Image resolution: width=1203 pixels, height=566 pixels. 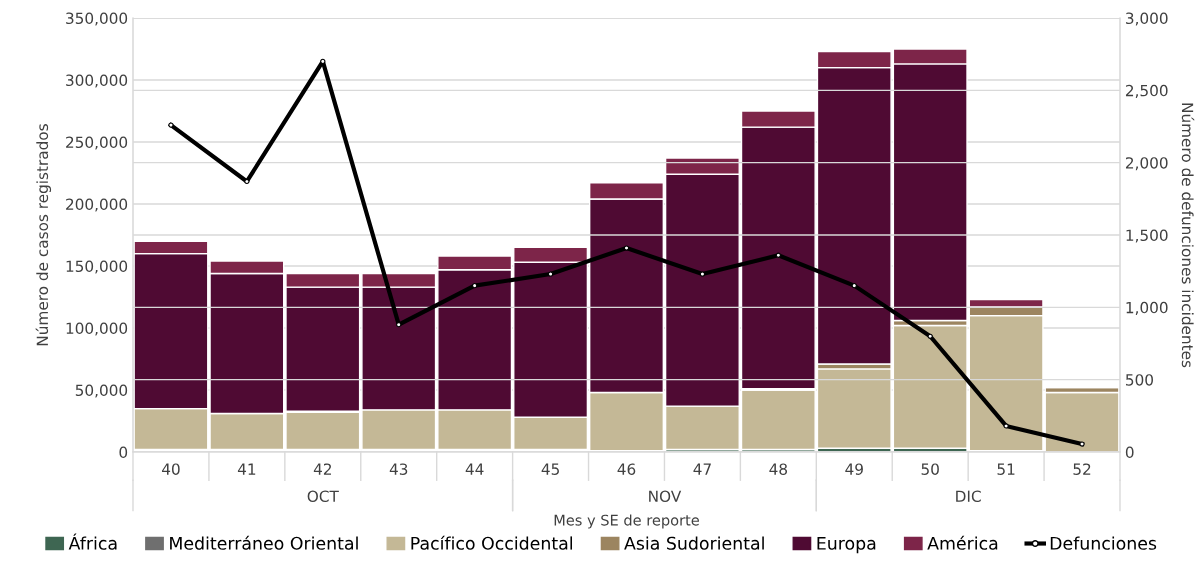 I want to click on text: NOV, so click(x=665, y=496).